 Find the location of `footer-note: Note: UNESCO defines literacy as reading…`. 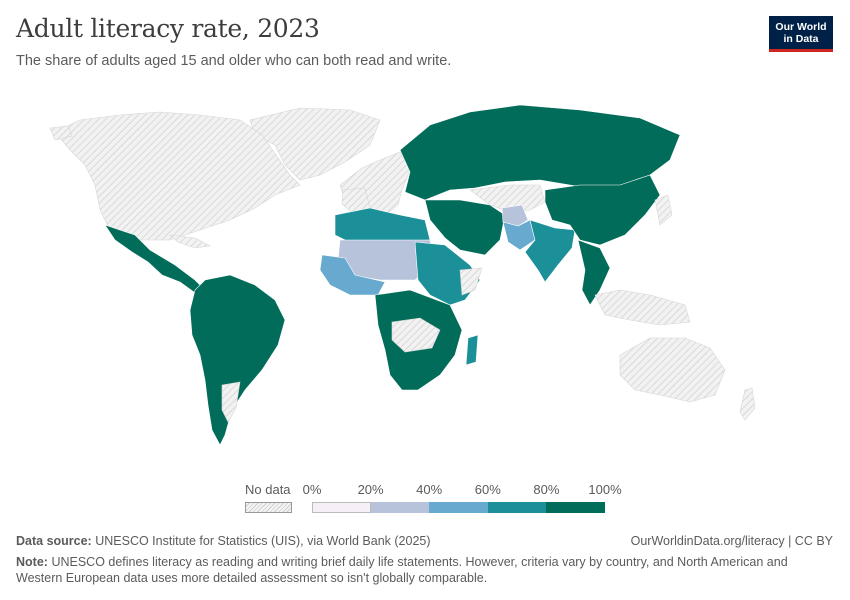

footer-note: Note: UNESCO defines literacy as reading… is located at coordinates (421, 570).